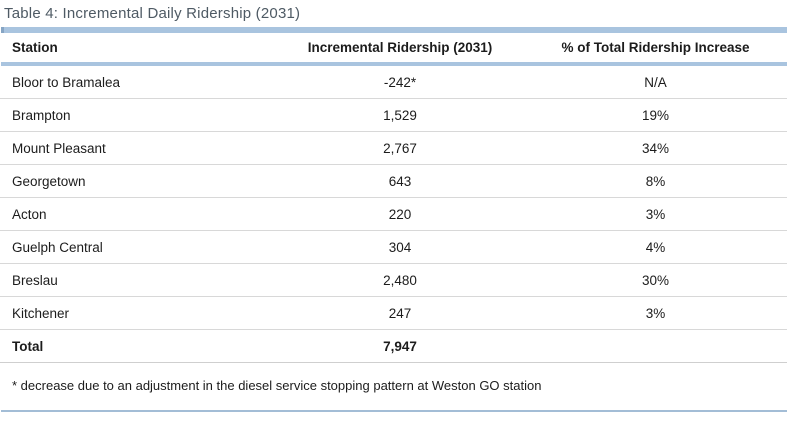 The image size is (805, 424). I want to click on station-name-cell: Mount Pleasant, so click(59, 148).